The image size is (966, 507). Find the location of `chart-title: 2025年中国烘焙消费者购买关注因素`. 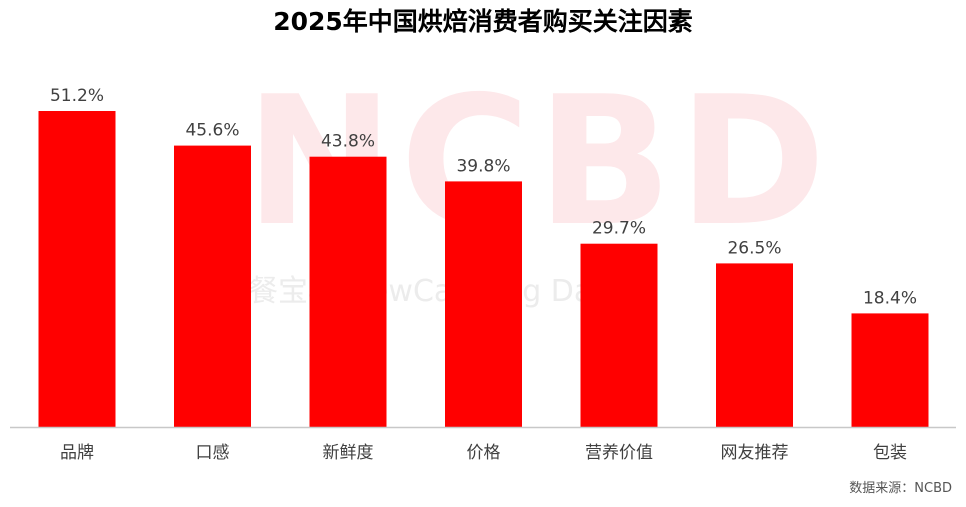

chart-title: 2025年中国烘焙消费者购买关注因素 is located at coordinates (483, 21).